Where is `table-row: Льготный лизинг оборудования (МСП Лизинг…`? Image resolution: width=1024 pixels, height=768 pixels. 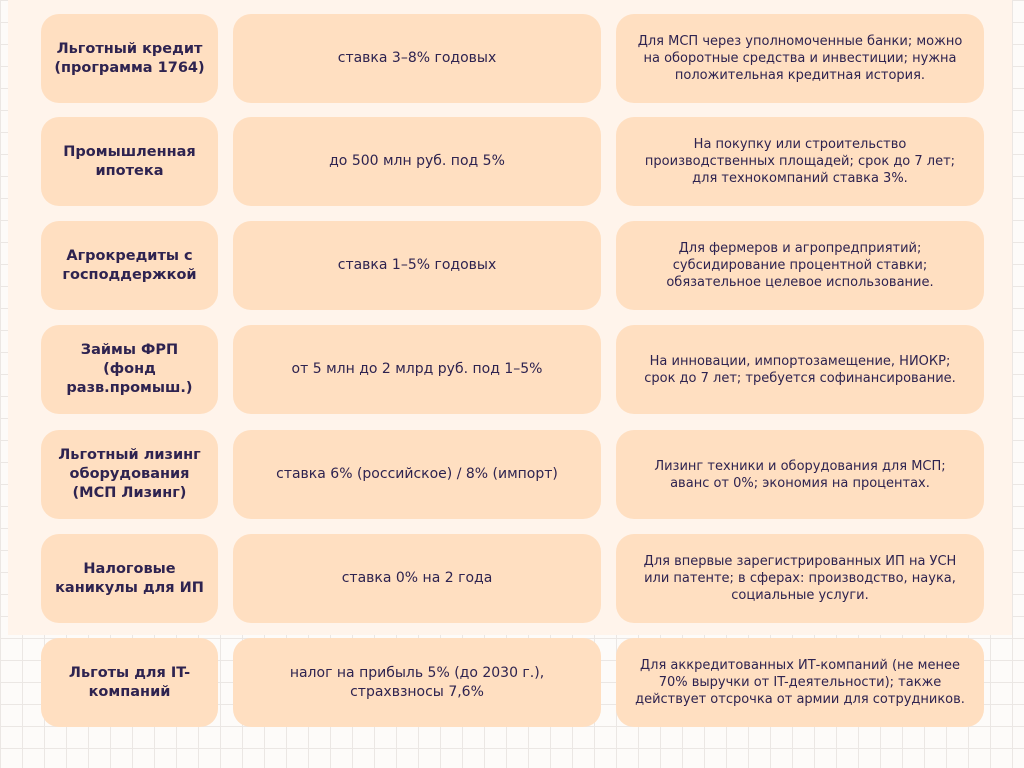 table-row: Льготный лизинг оборудования (МСП Лизинг… is located at coordinates (512, 474).